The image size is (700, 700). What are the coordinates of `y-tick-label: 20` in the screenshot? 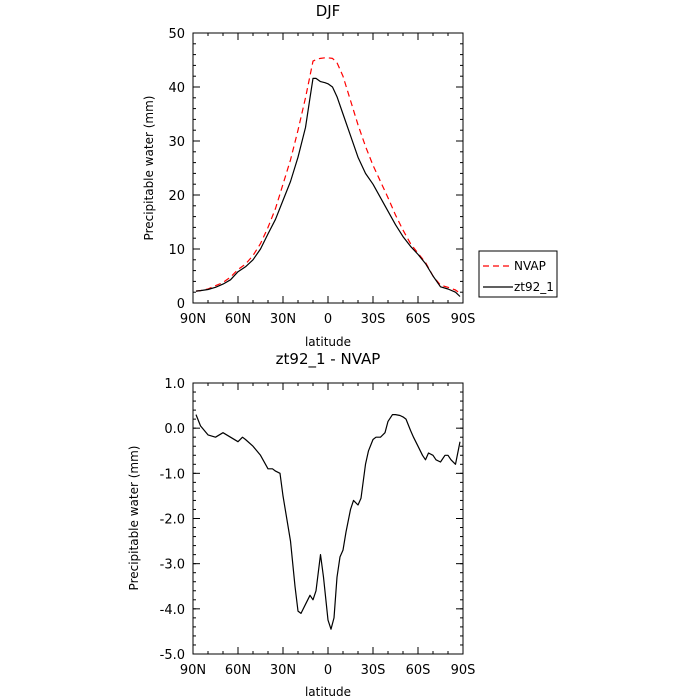 It's located at (176, 196).